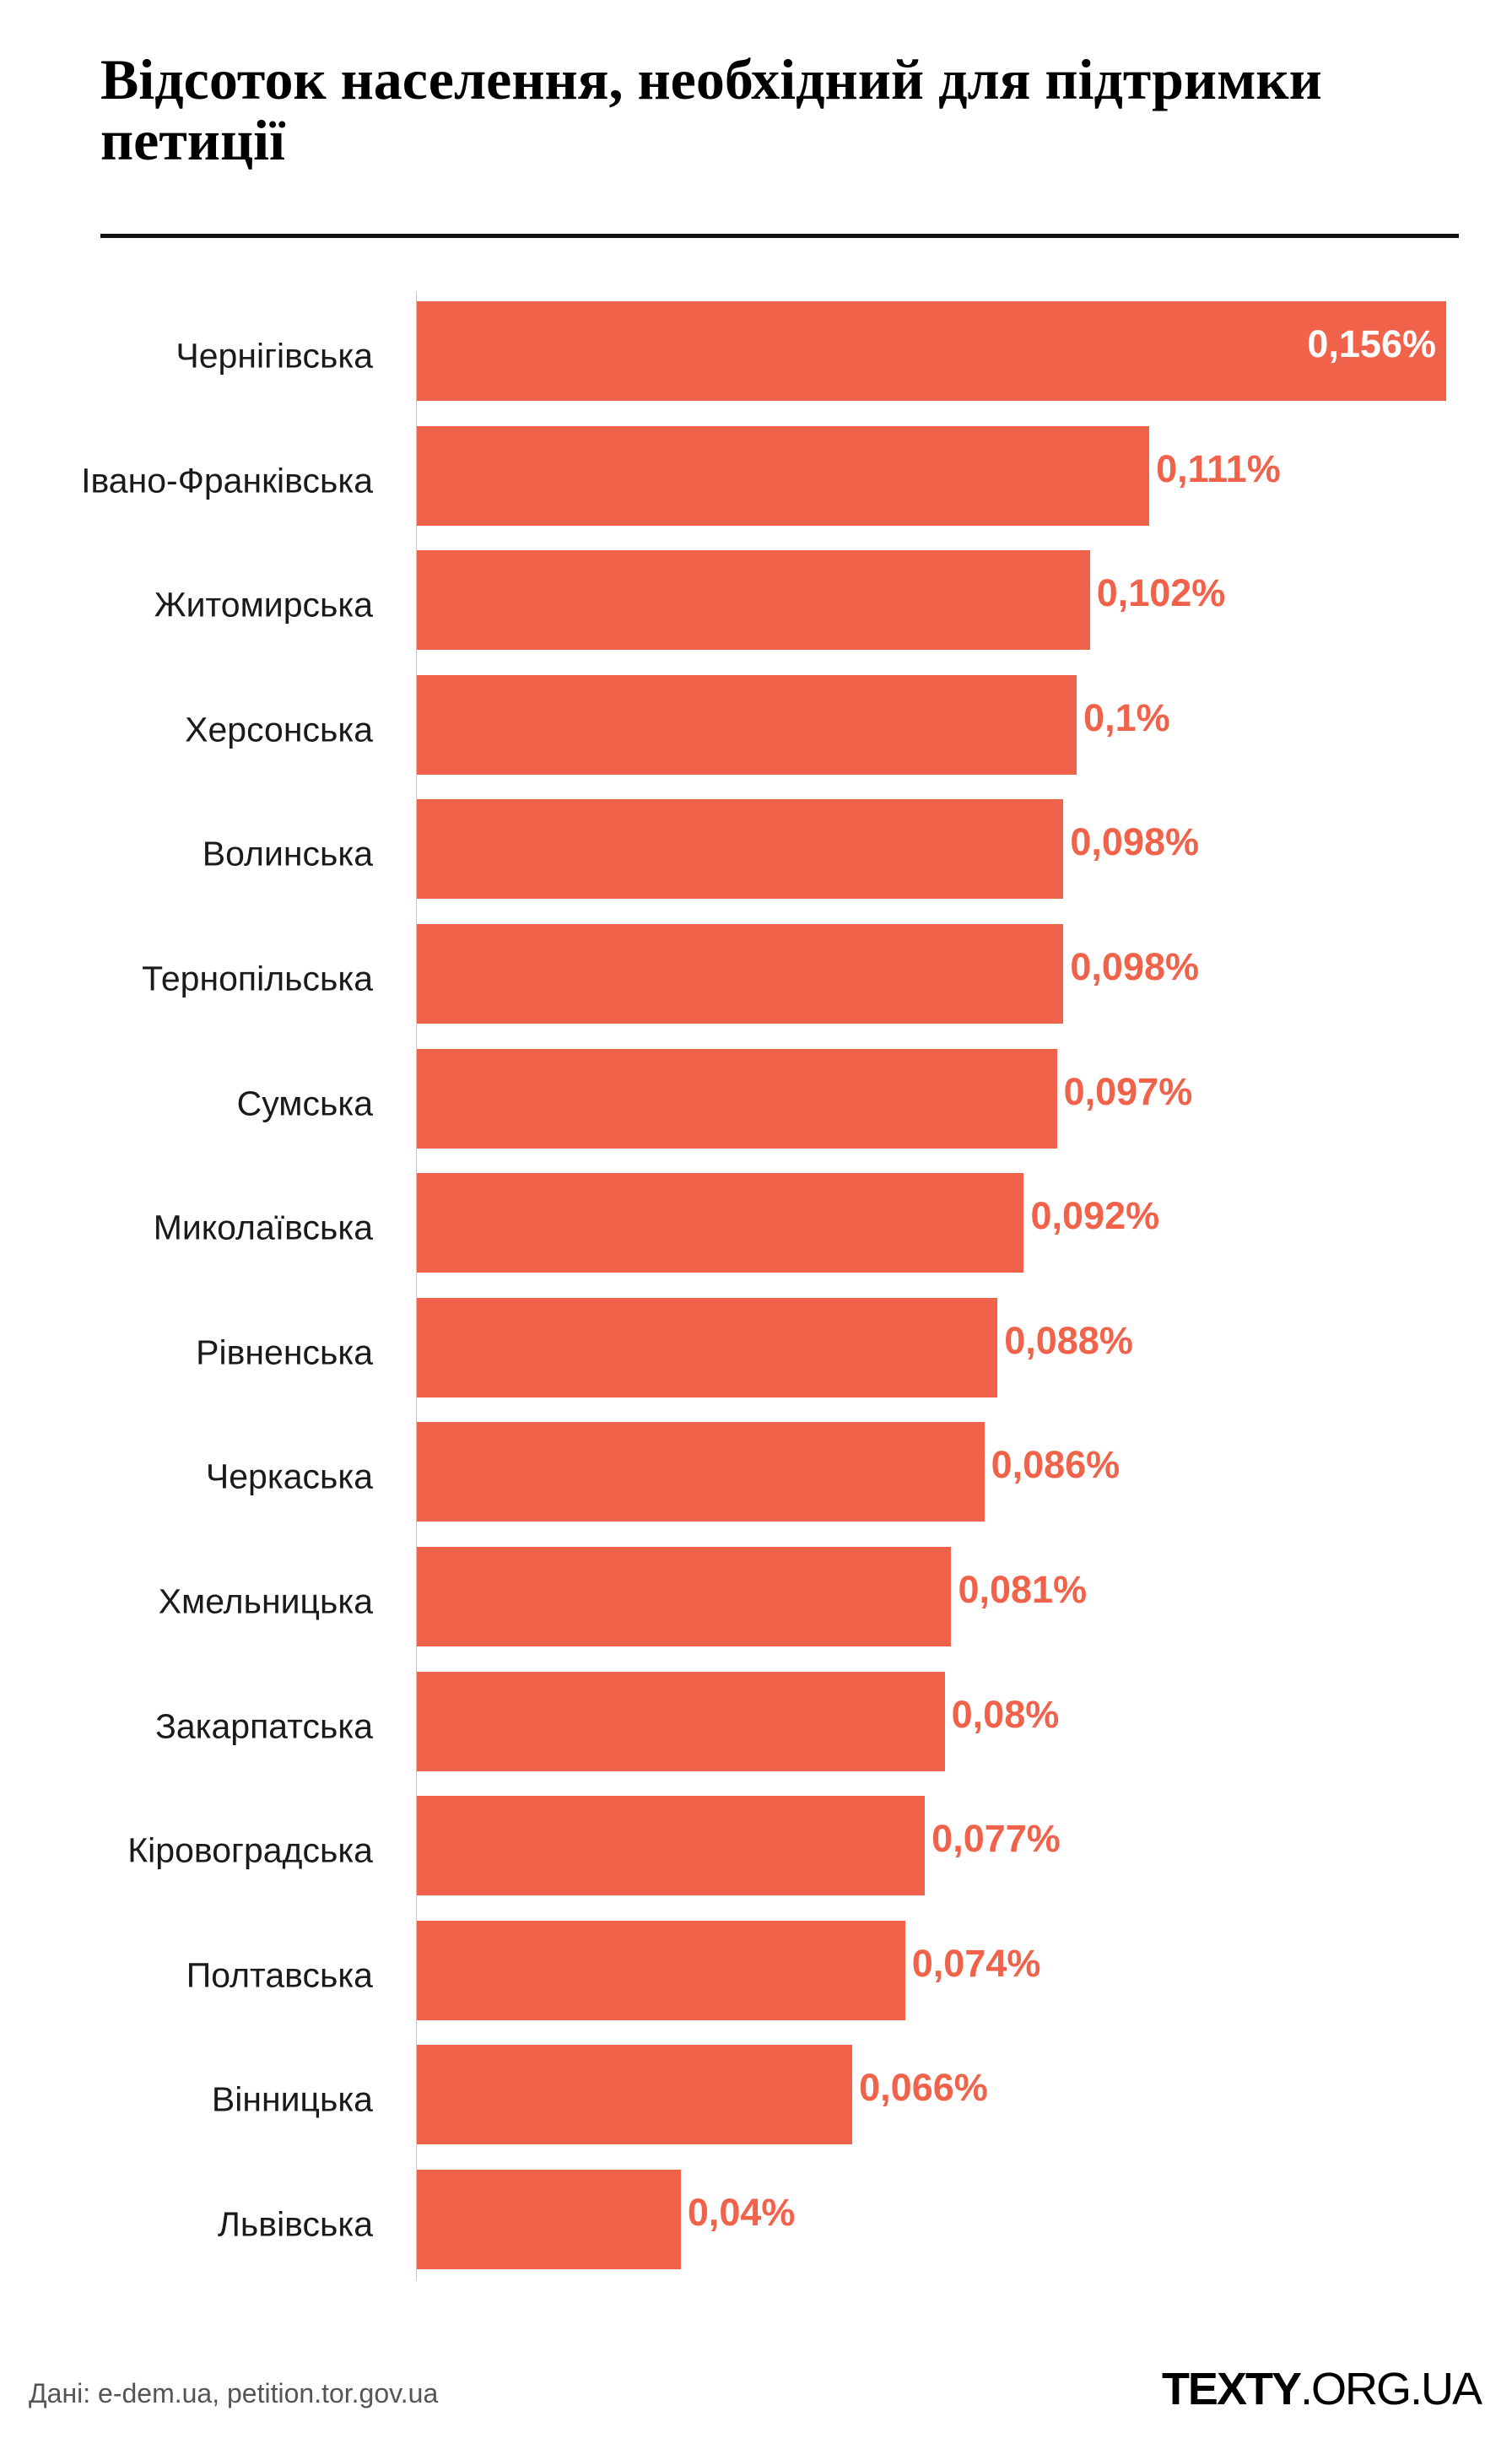 The width and height of the screenshot is (1512, 2449). I want to click on category-label: Чернігівська, so click(274, 356).